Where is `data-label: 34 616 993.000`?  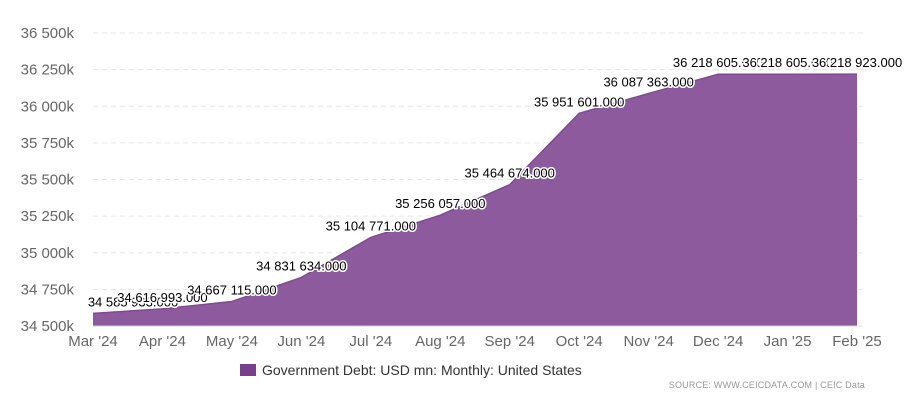
data-label: 34 616 993.000 is located at coordinates (162, 297).